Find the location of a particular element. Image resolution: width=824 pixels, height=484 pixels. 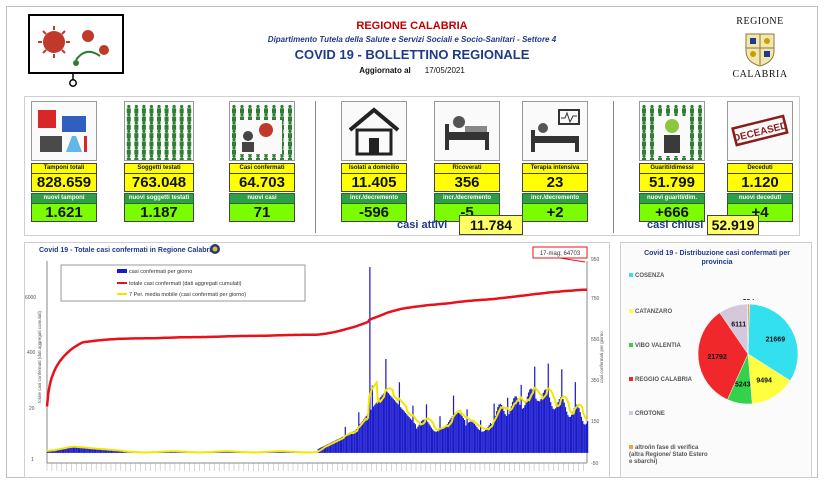

card-delta-value: -596 is located at coordinates (374, 213).